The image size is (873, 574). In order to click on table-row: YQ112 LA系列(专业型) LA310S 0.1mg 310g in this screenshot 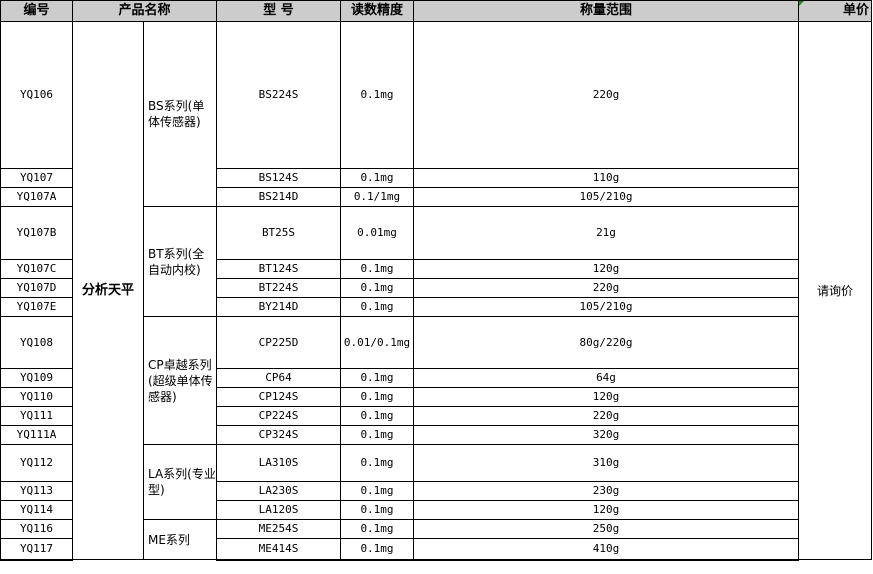, I will do `click(436, 482)`.